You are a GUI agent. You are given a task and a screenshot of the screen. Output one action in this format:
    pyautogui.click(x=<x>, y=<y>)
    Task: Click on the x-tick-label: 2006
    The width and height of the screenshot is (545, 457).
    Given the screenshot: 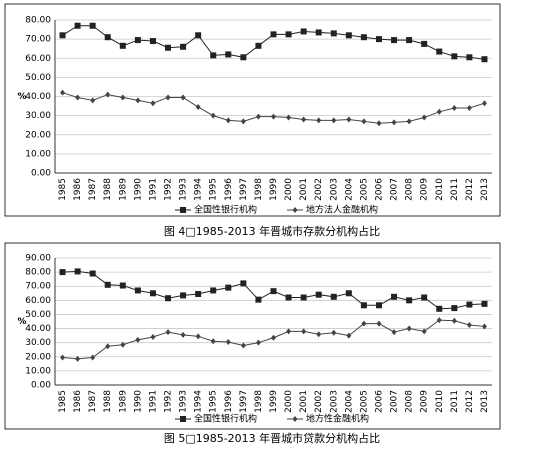 What is the action you would take?
    pyautogui.click(x=379, y=401)
    